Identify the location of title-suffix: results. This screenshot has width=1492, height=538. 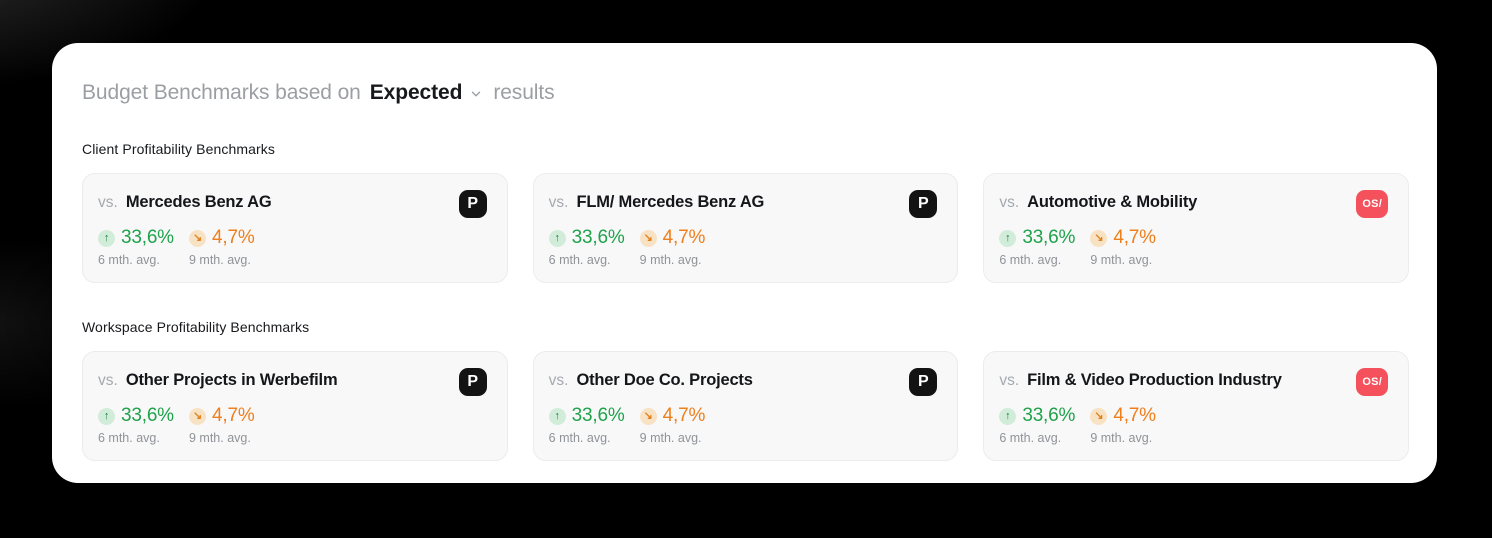
(524, 92).